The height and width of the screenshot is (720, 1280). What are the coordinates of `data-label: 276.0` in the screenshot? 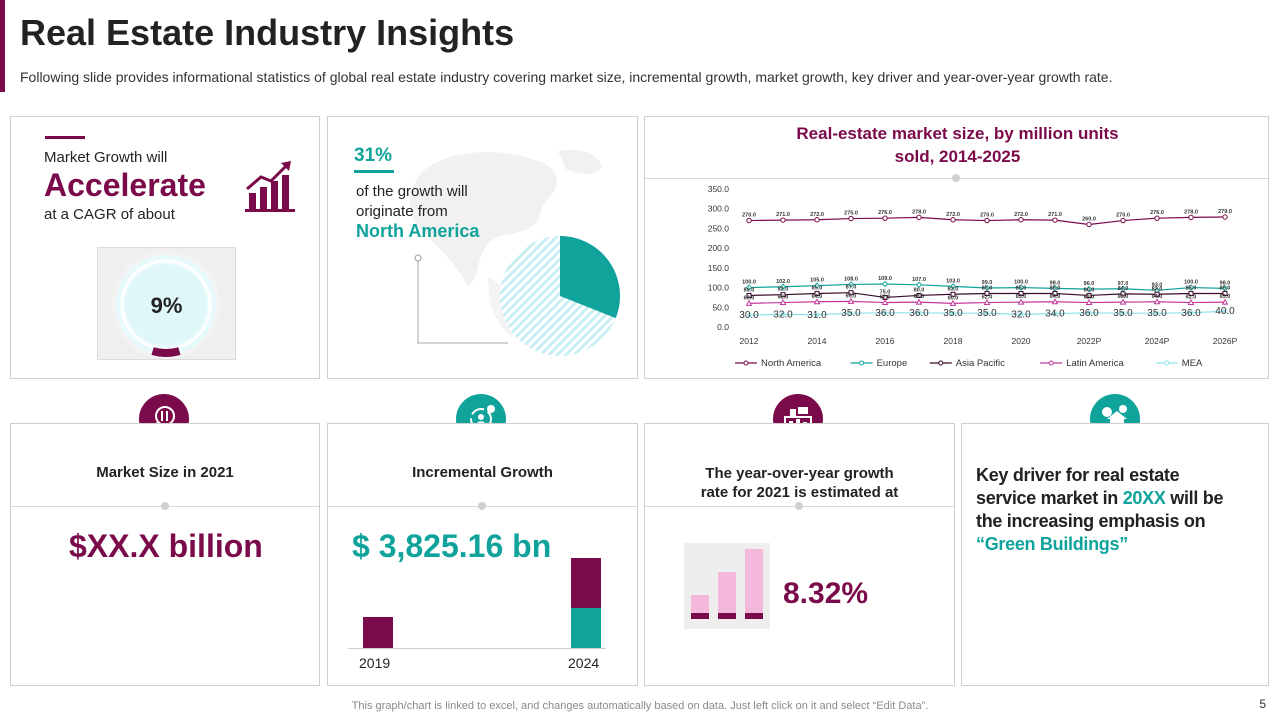 It's located at (1157, 213).